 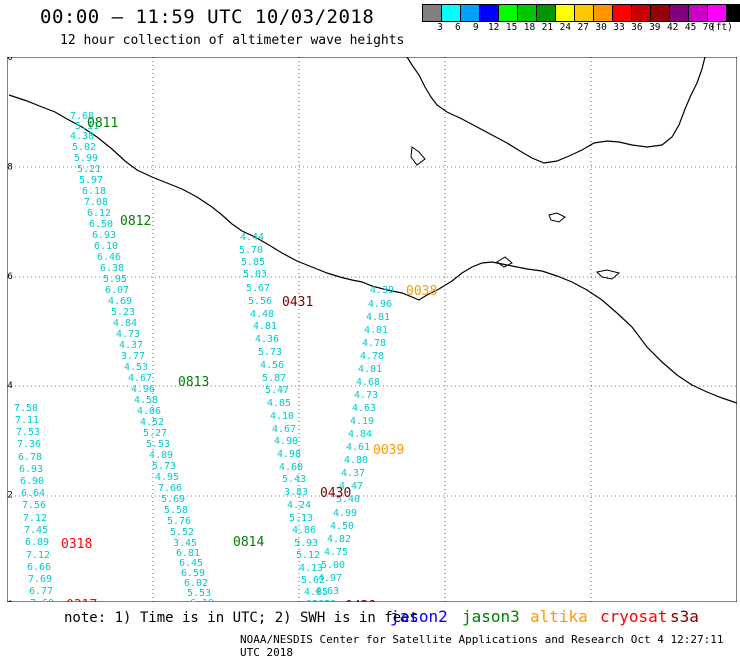 What do you see at coordinates (333, 565) in the screenshot?
I see `wave-height-value: 5.00` at bounding box center [333, 565].